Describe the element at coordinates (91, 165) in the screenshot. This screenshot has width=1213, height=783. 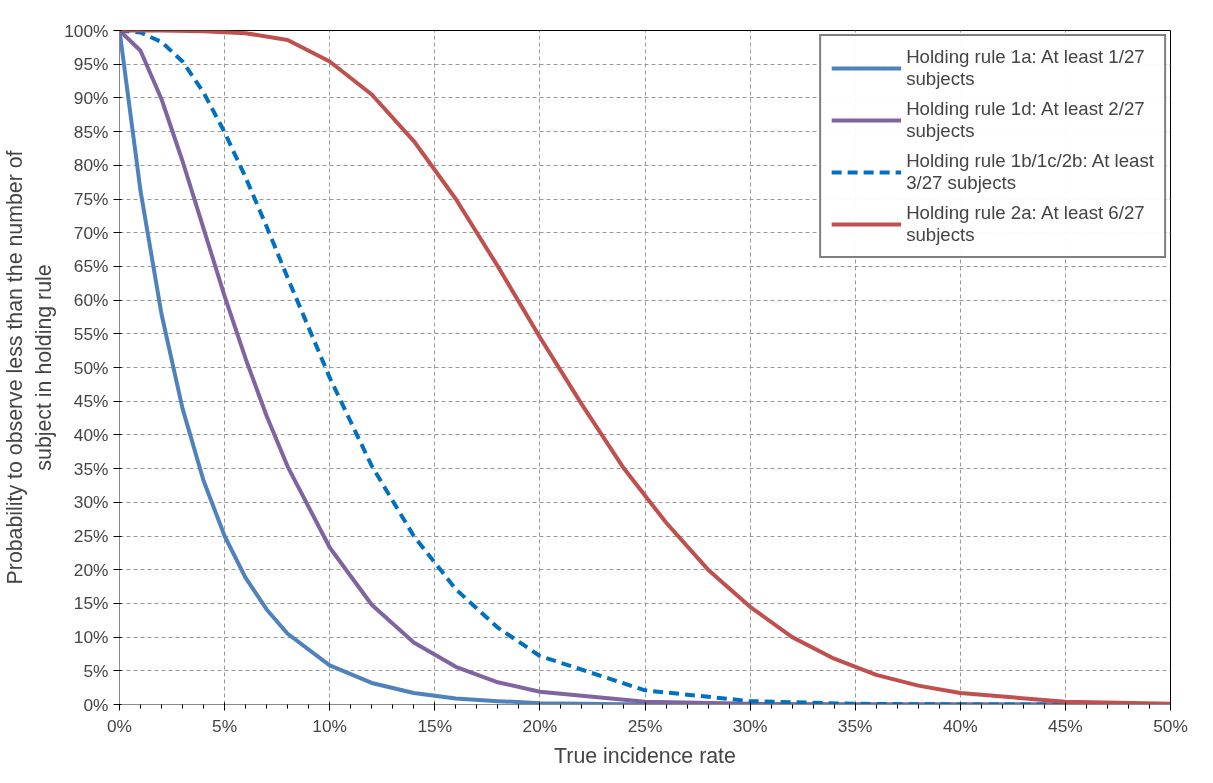
I see `y-tick-label: 80%` at that location.